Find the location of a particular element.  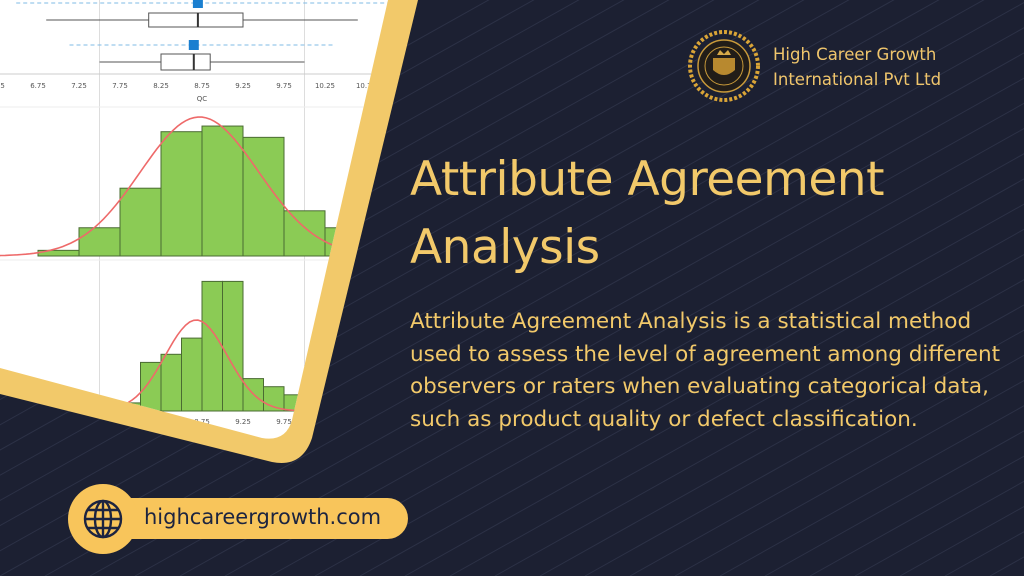

brand-line2: International Pvt Ltd is located at coordinates (857, 79).